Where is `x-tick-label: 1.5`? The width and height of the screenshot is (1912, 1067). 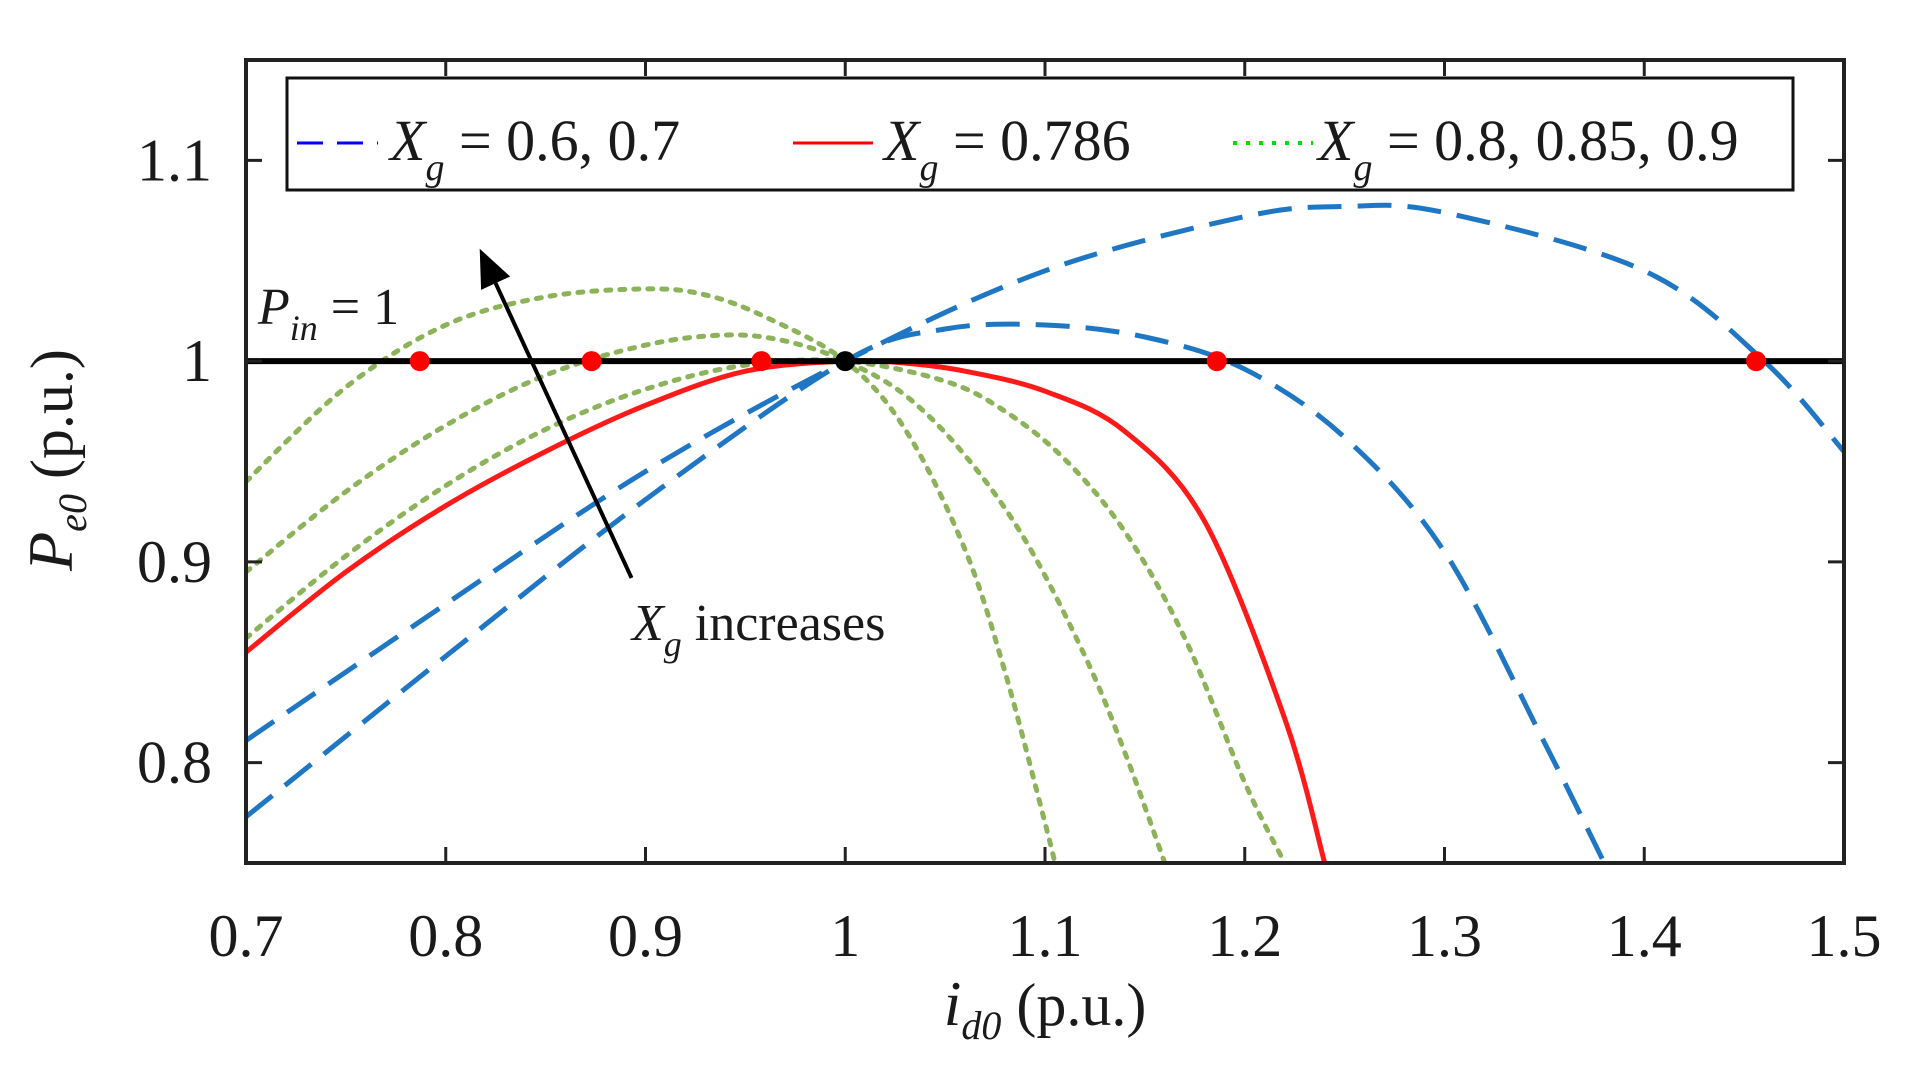
x-tick-label: 1.5 is located at coordinates (1844, 936).